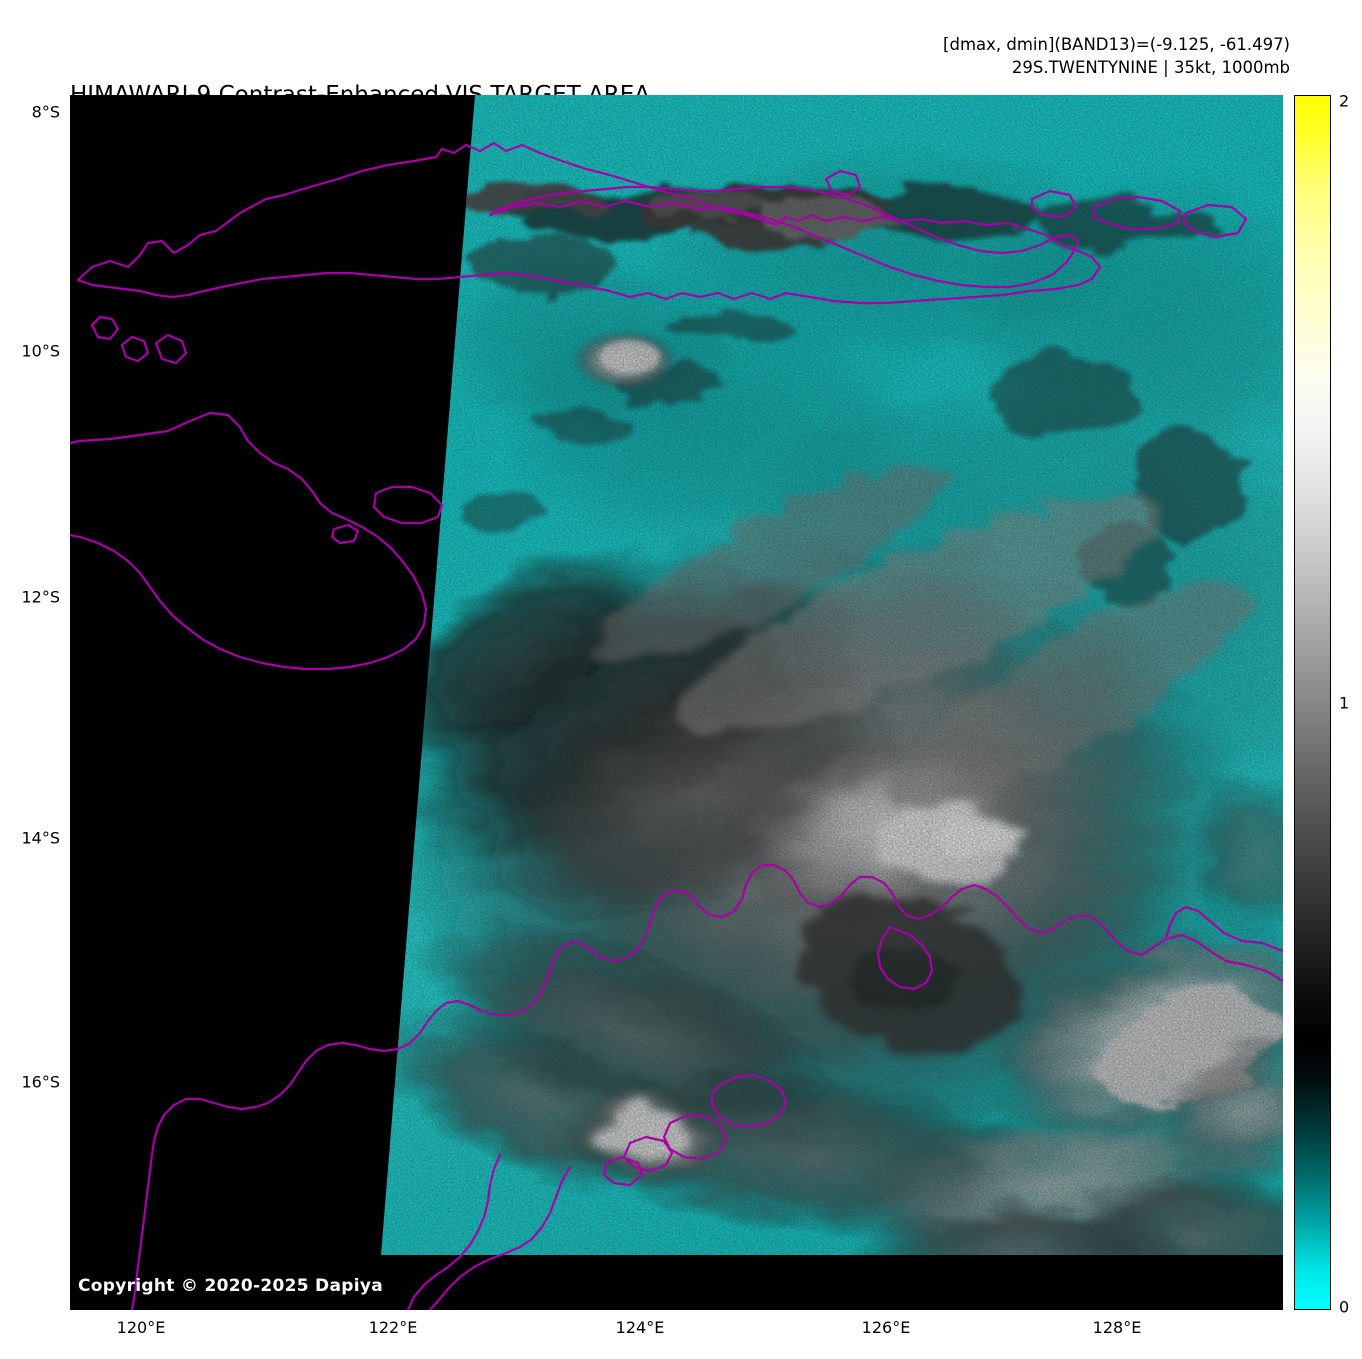 The image size is (1362, 1359). I want to click on colorbar-tick-label: 0, so click(1344, 1307).